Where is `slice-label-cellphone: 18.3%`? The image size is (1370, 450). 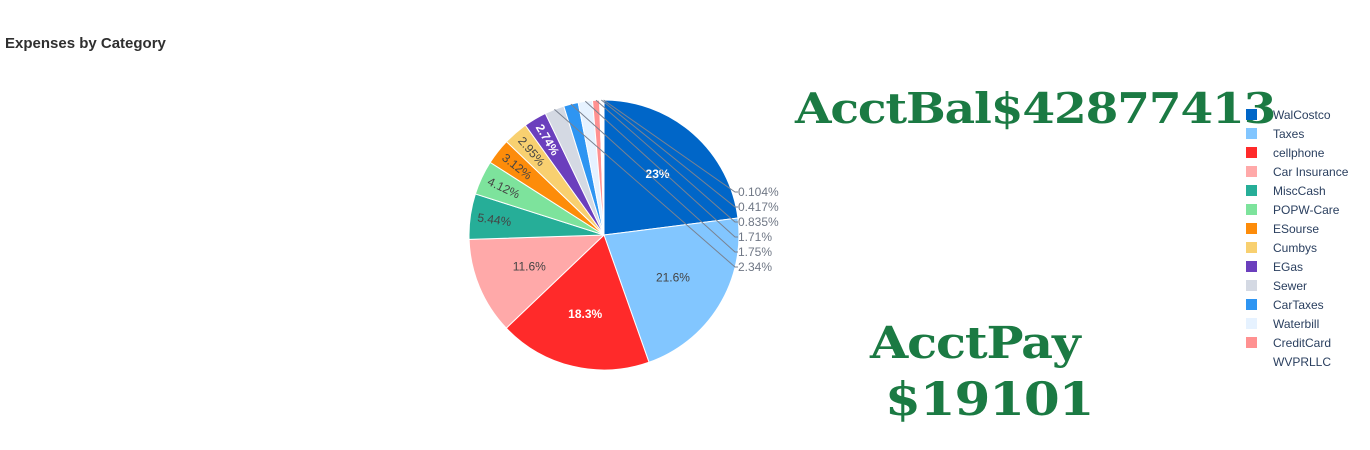 slice-label-cellphone: 18.3% is located at coordinates (585, 314).